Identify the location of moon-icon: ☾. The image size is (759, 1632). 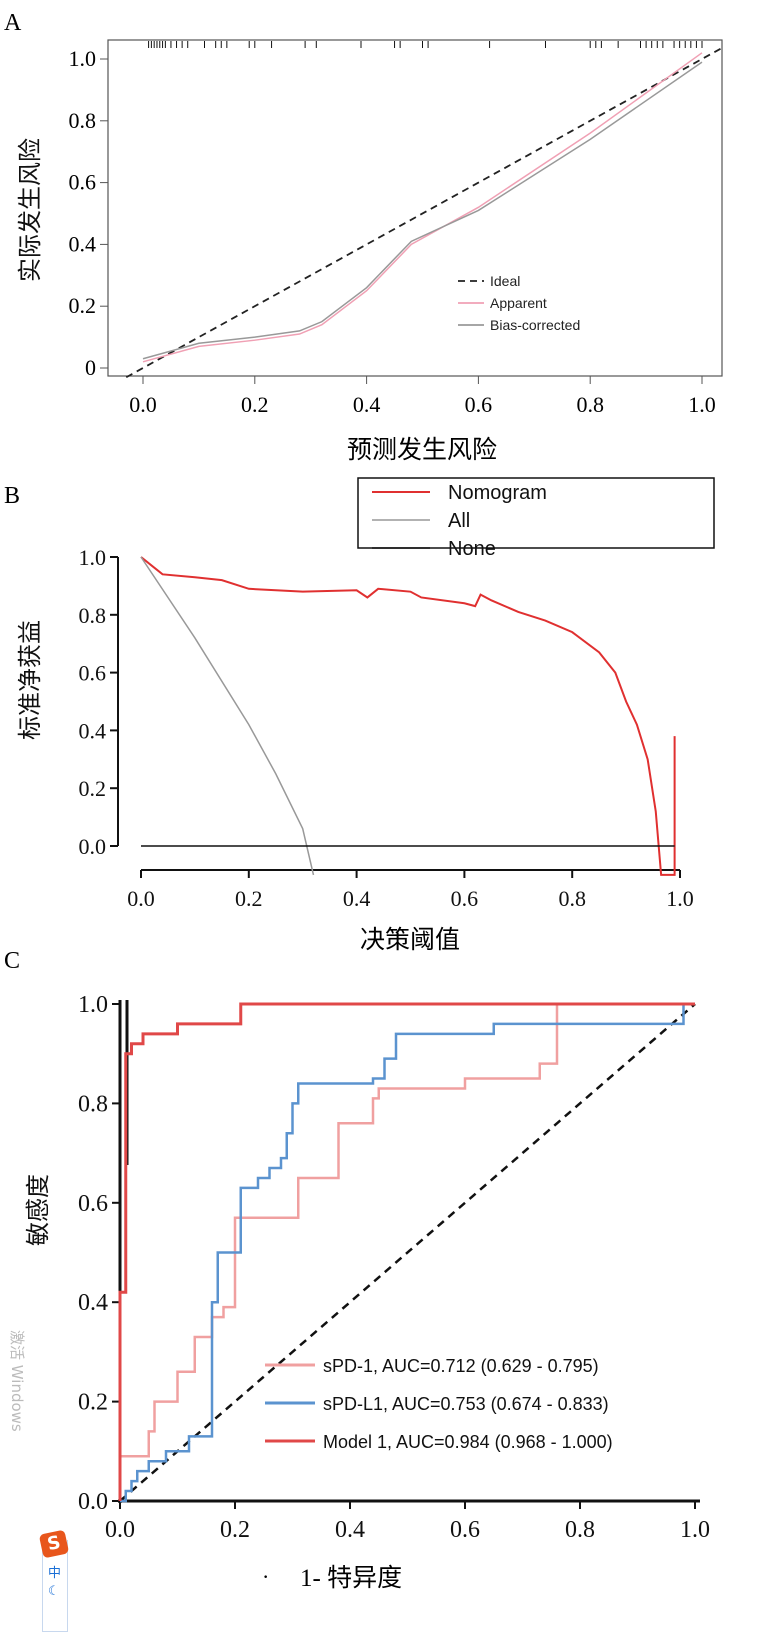
(54, 1591).